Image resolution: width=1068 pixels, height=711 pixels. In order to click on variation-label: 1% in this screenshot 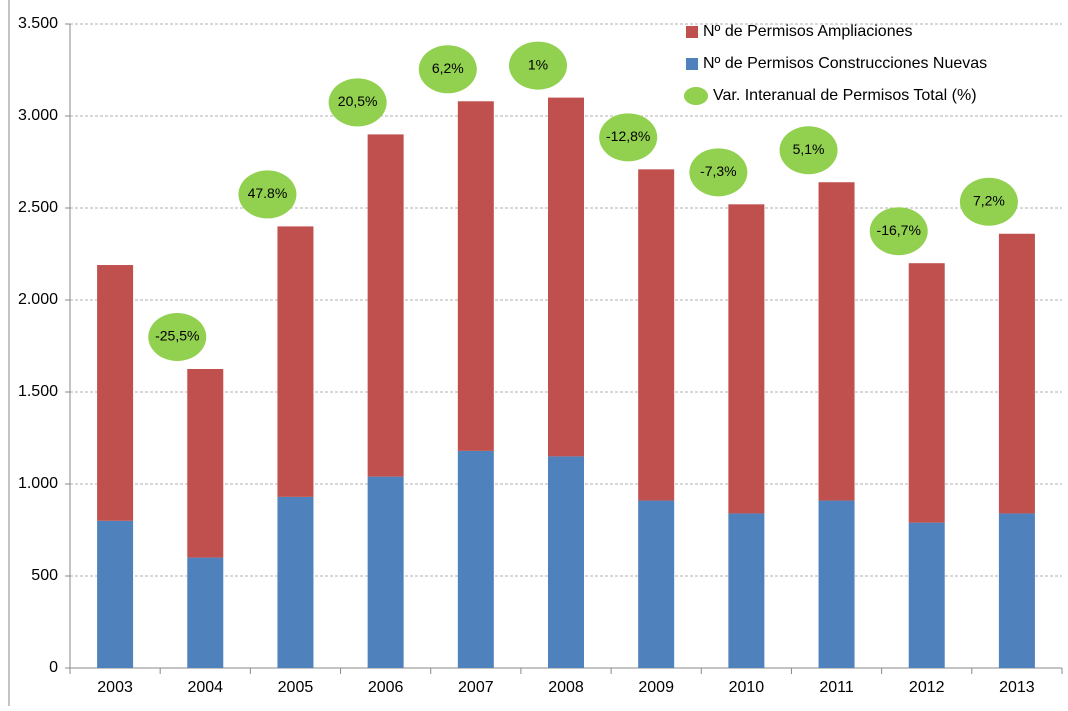, I will do `click(538, 64)`.